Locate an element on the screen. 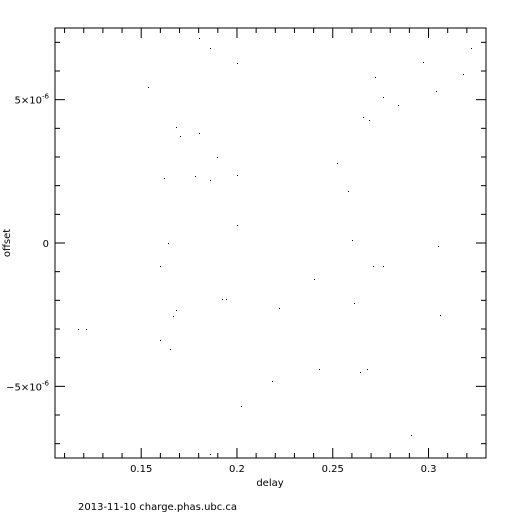 The width and height of the screenshot is (512, 512). y-tick-label: 5×10⁻⁶ is located at coordinates (32, 100).